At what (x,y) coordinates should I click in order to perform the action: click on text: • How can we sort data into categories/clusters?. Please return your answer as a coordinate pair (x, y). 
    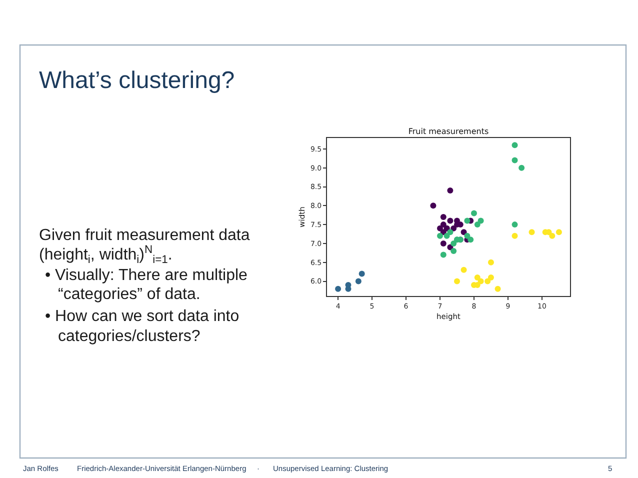
    Looking at the image, I should click on (142, 326).